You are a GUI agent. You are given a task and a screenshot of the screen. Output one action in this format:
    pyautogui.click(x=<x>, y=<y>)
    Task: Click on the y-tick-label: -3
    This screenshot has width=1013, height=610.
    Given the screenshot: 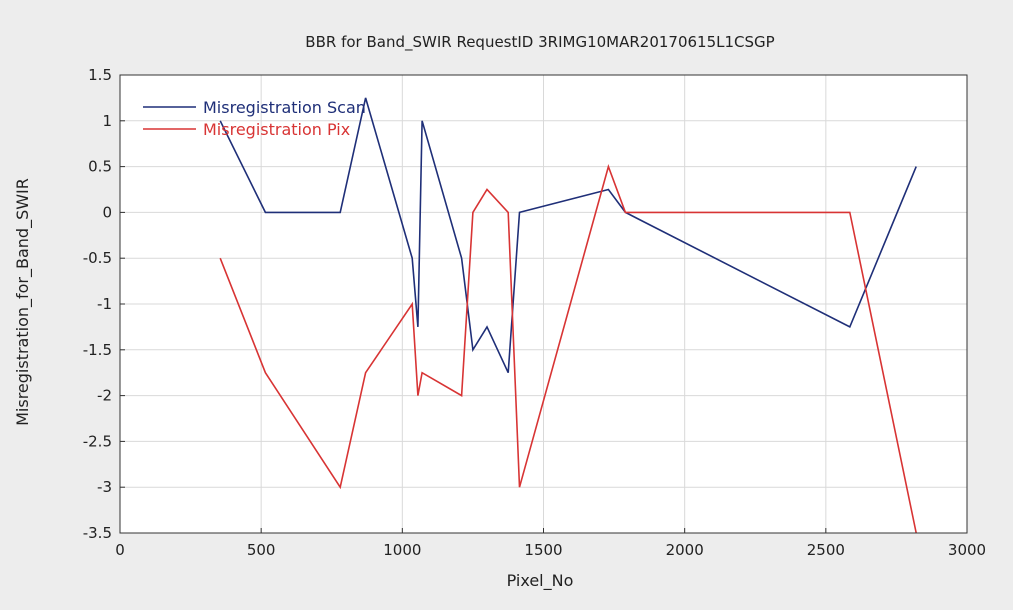 What is the action you would take?
    pyautogui.click(x=104, y=487)
    